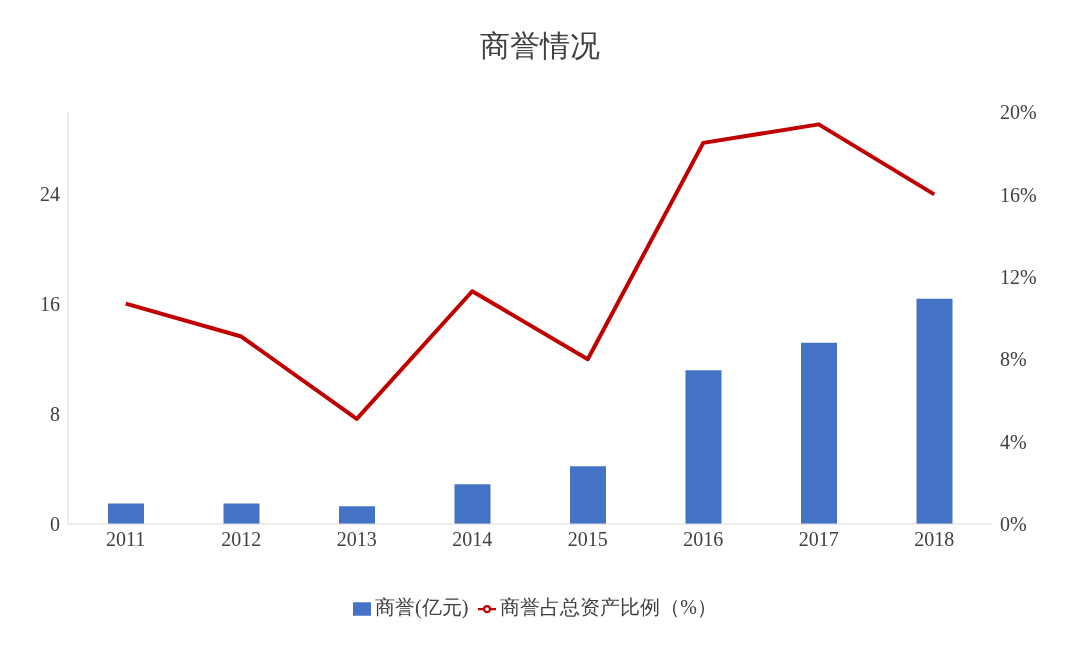 Image resolution: width=1080 pixels, height=672 pixels. What do you see at coordinates (55, 524) in the screenshot?
I see `y-tick-label: 0` at bounding box center [55, 524].